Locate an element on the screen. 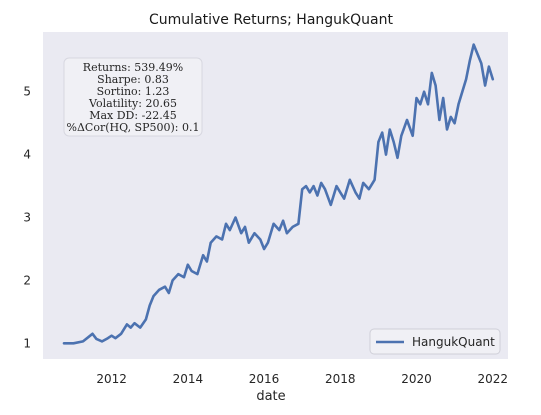 The height and width of the screenshot is (415, 541). y-tick-label: 4 is located at coordinates (27, 155).